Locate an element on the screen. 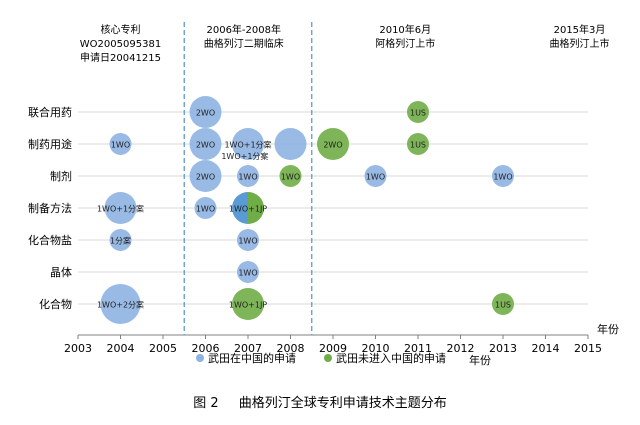 The height and width of the screenshot is (425, 640). category-label: 制备方法 is located at coordinates (50, 208).